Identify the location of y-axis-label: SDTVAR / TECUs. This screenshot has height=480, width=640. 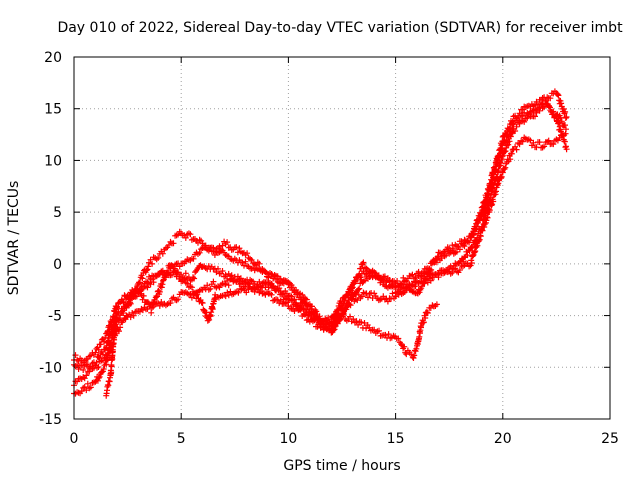
(14, 238).